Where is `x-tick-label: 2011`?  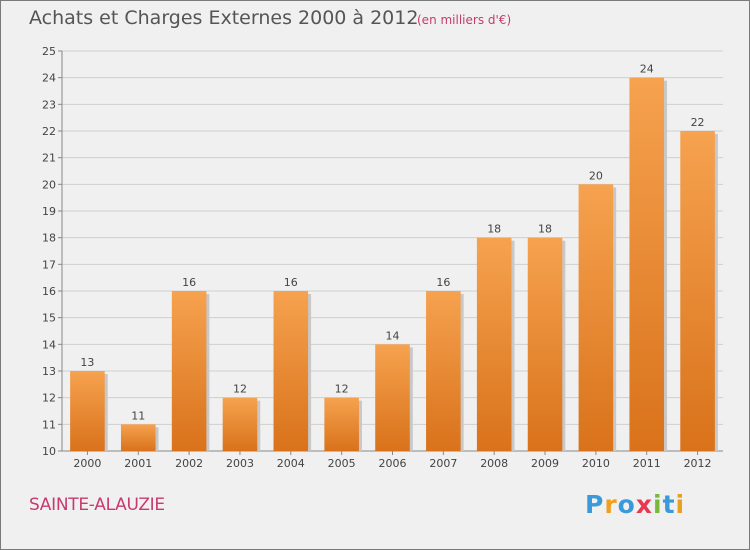
x-tick-label: 2011 is located at coordinates (647, 463).